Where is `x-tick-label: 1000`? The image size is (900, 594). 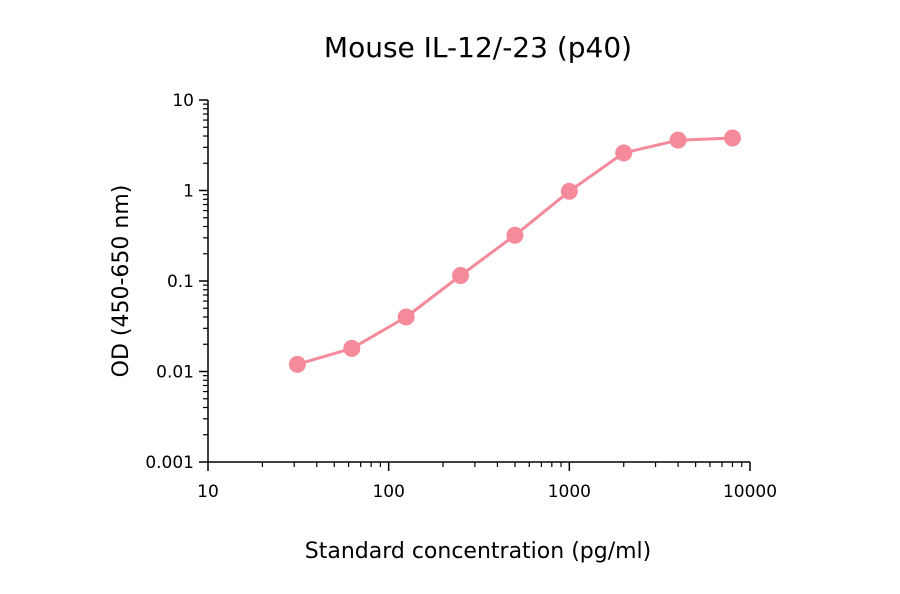
x-tick-label: 1000 is located at coordinates (569, 492).